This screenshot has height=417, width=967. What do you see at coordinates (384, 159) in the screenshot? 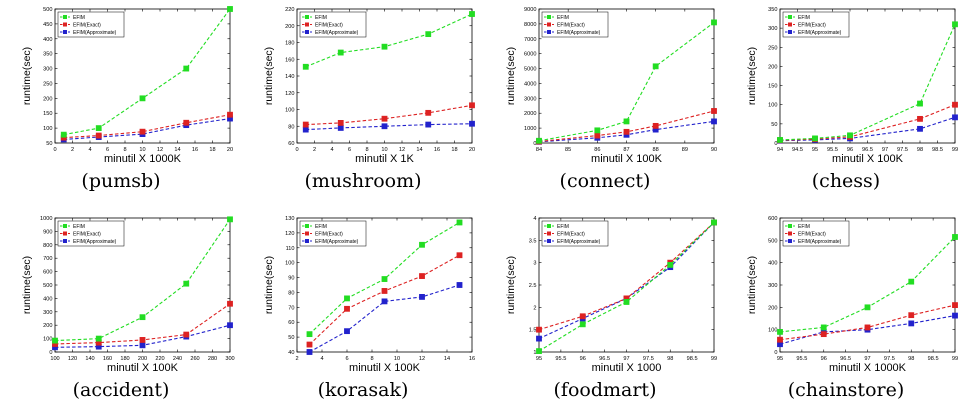
I see `x-axis-label: minutil X 1K` at bounding box center [384, 159].